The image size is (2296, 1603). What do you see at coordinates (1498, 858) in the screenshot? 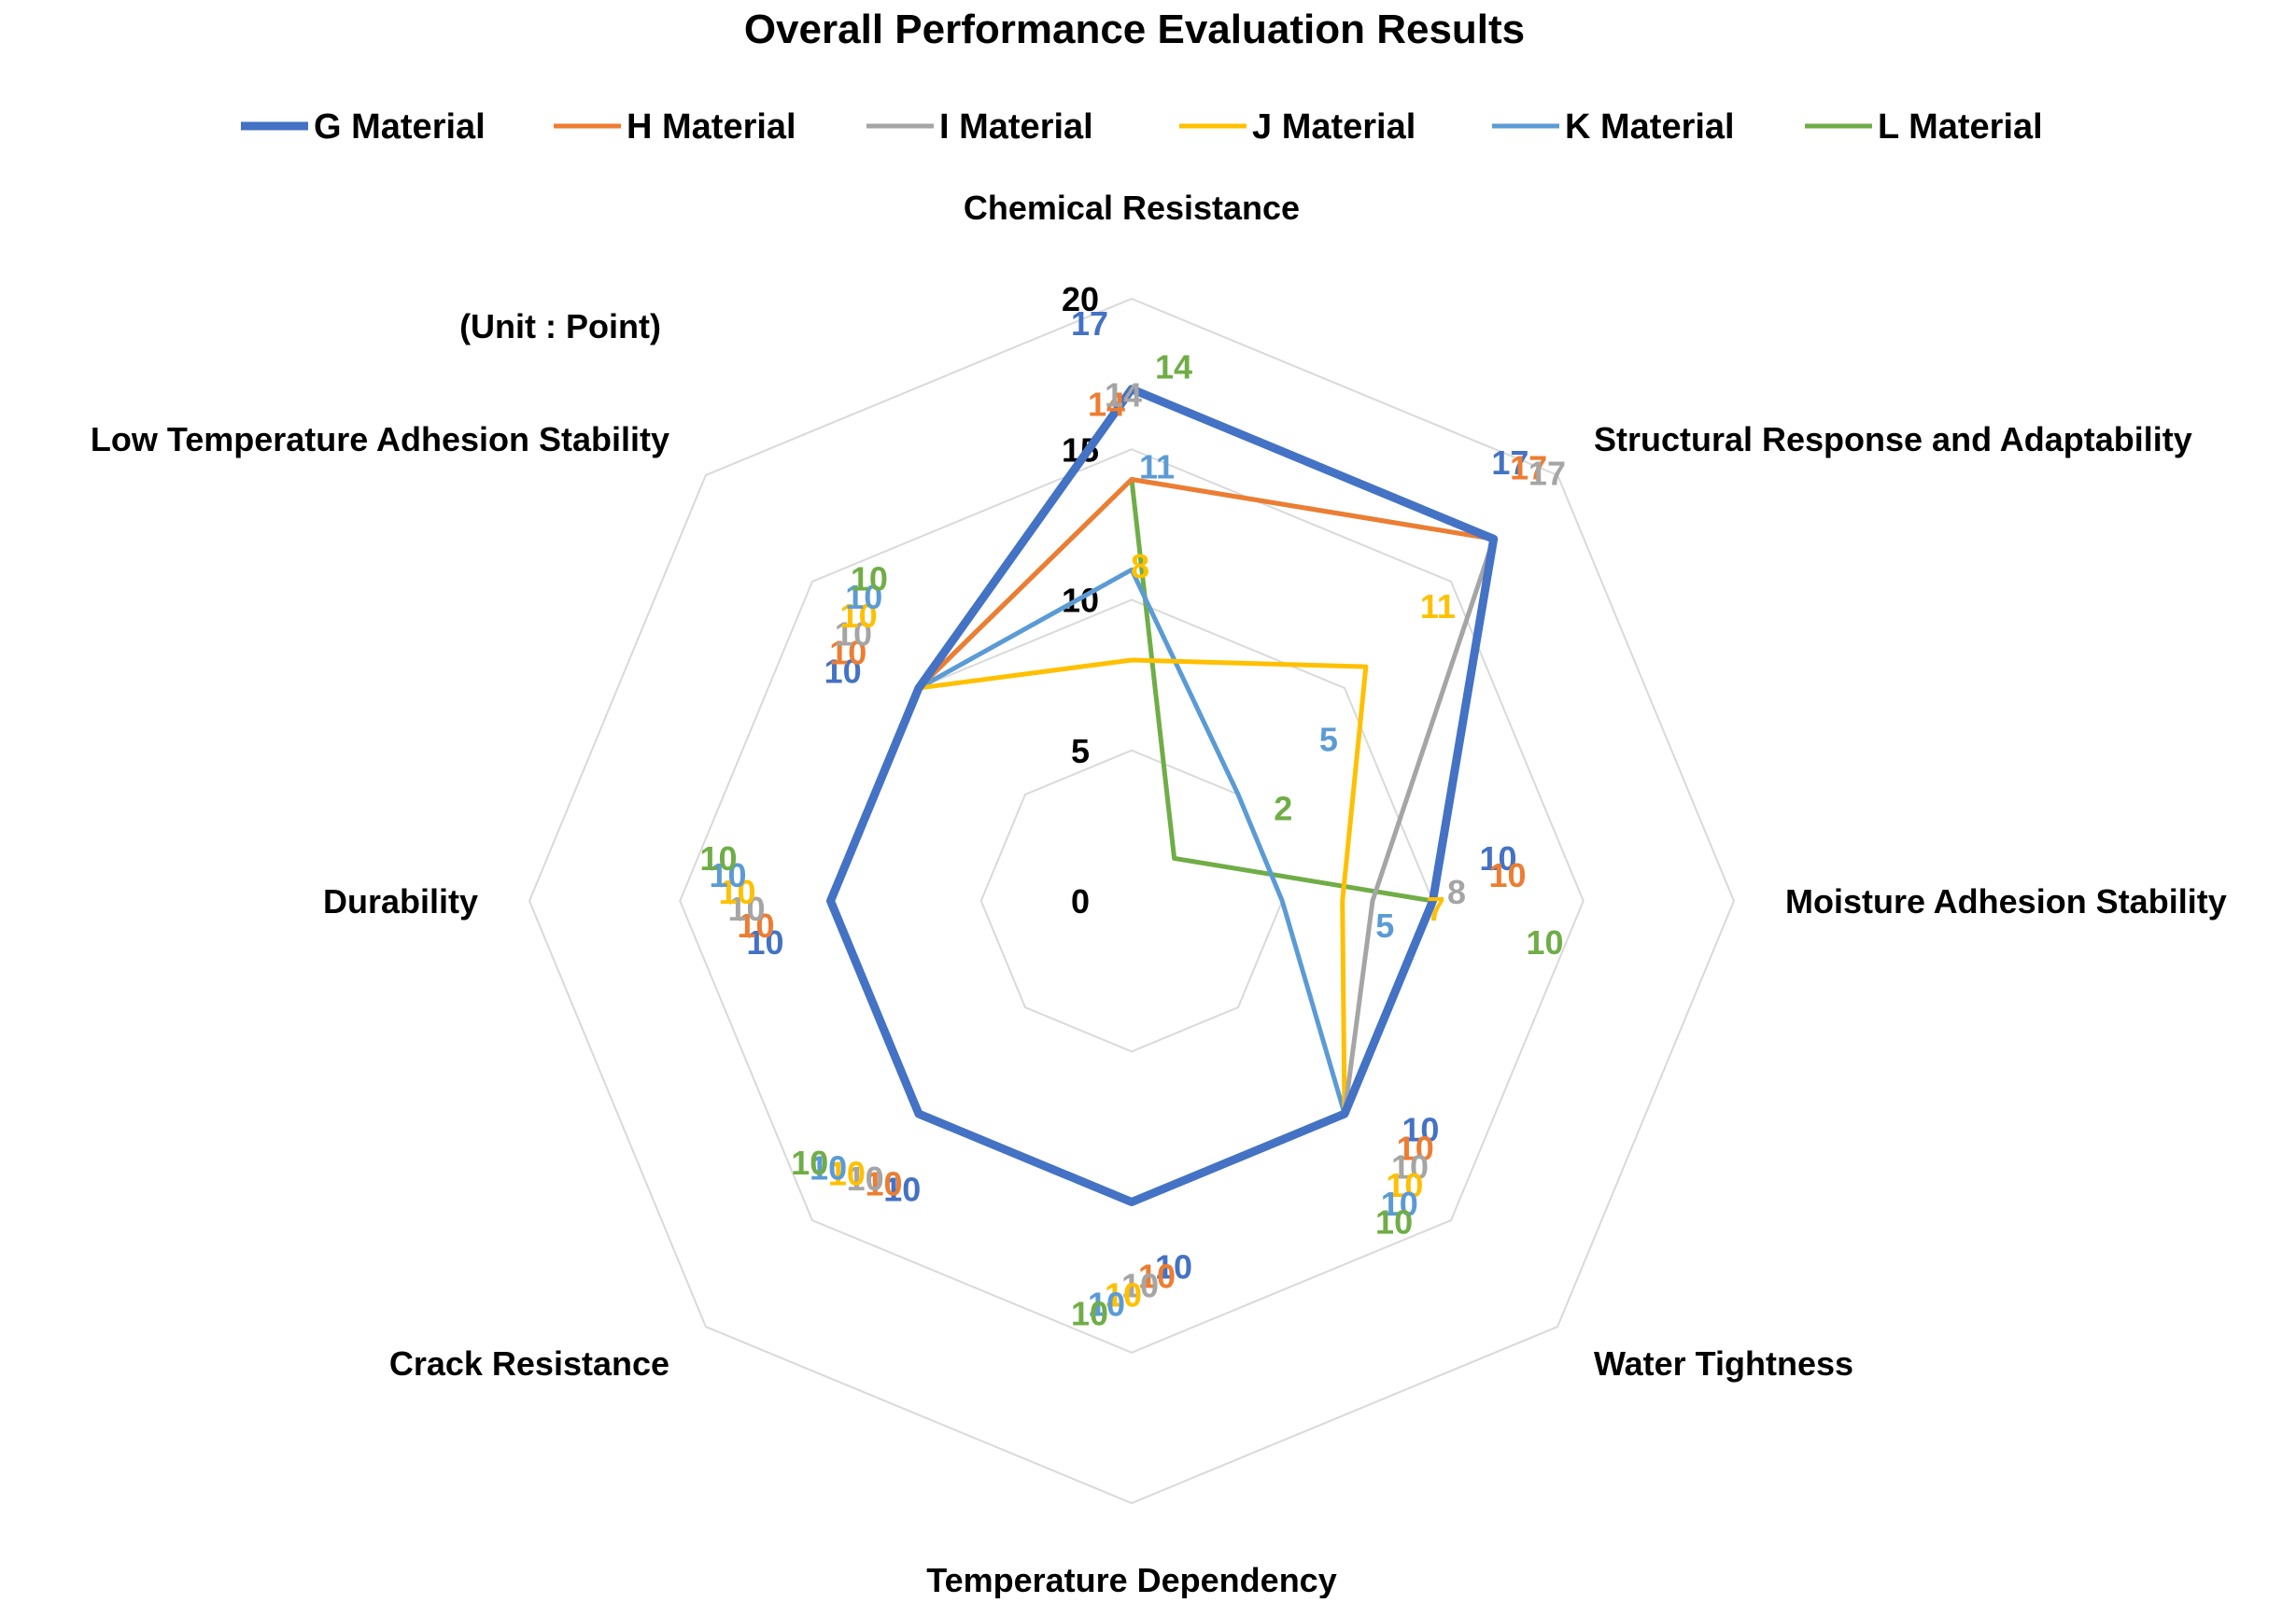
I see `data-label-0-2: 10` at bounding box center [1498, 858].